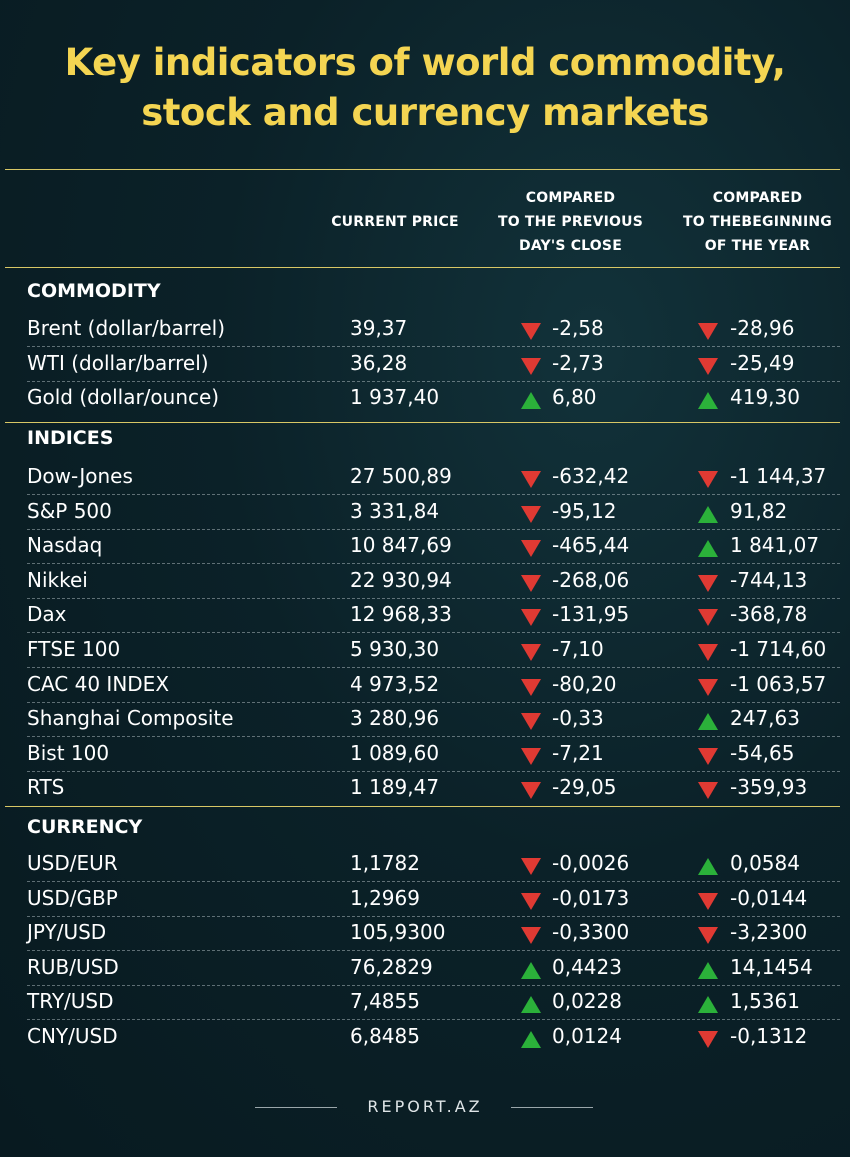  Describe the element at coordinates (578, 718) in the screenshot. I see `change-prev-close: -0,33` at that location.